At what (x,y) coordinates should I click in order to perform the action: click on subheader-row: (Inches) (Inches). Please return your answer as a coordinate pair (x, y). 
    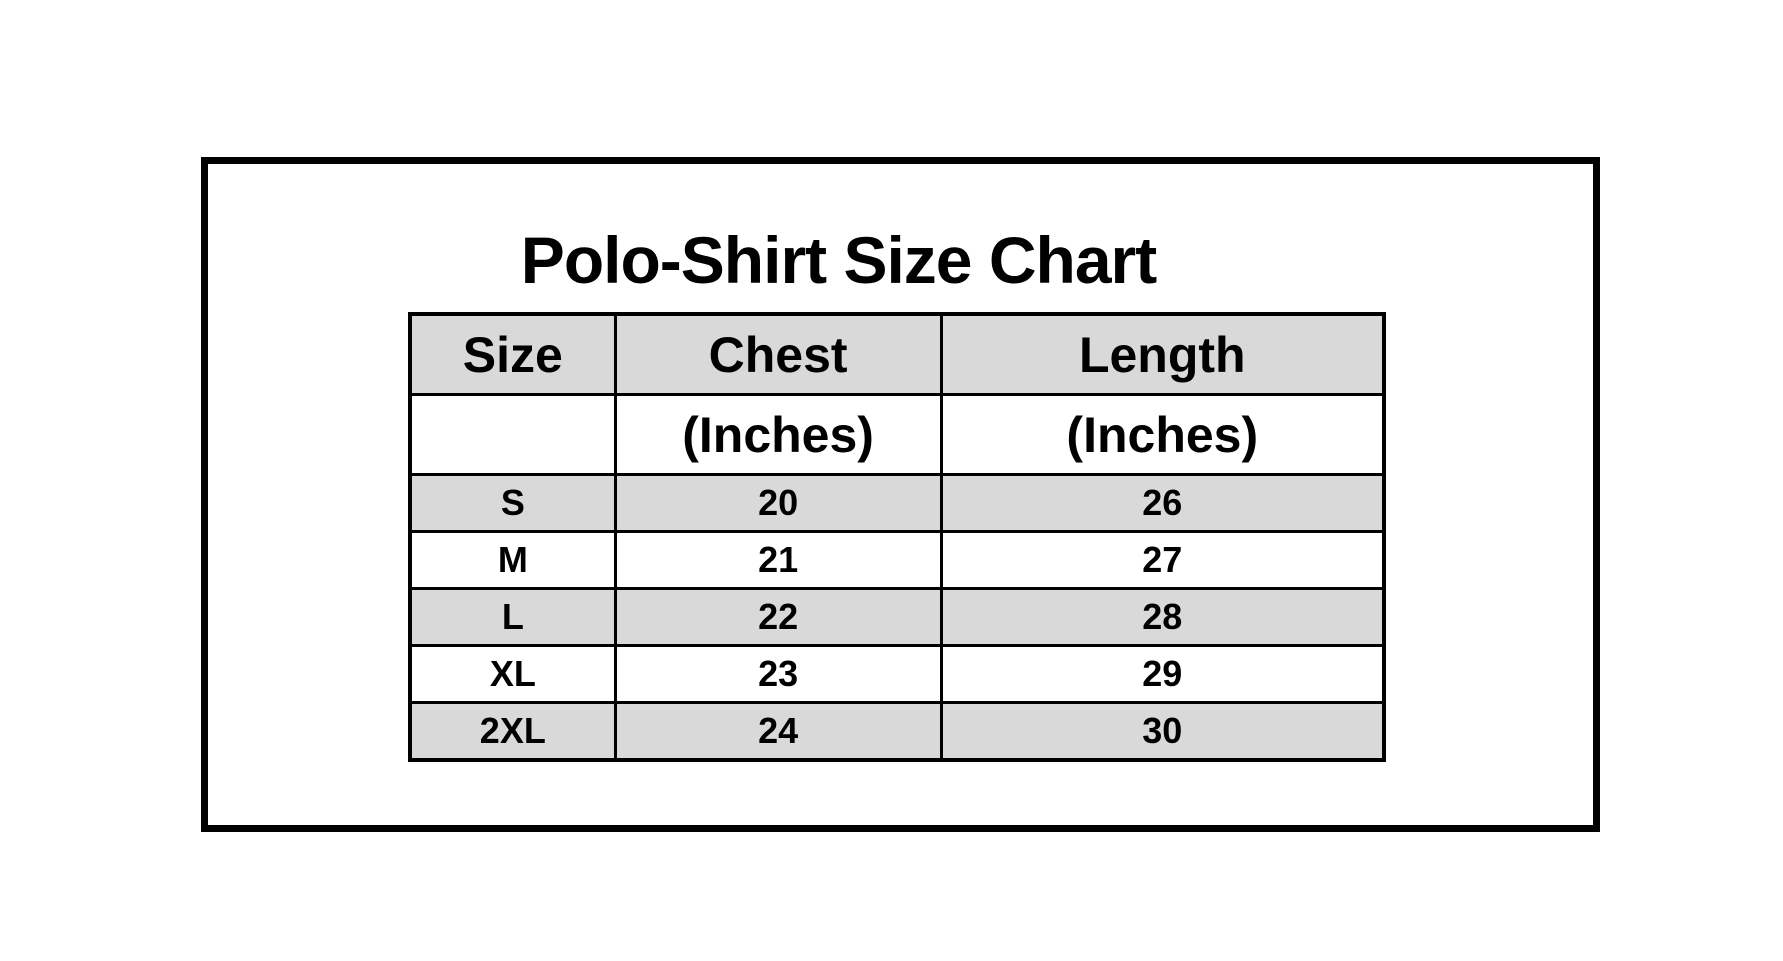
    Looking at the image, I should click on (897, 434).